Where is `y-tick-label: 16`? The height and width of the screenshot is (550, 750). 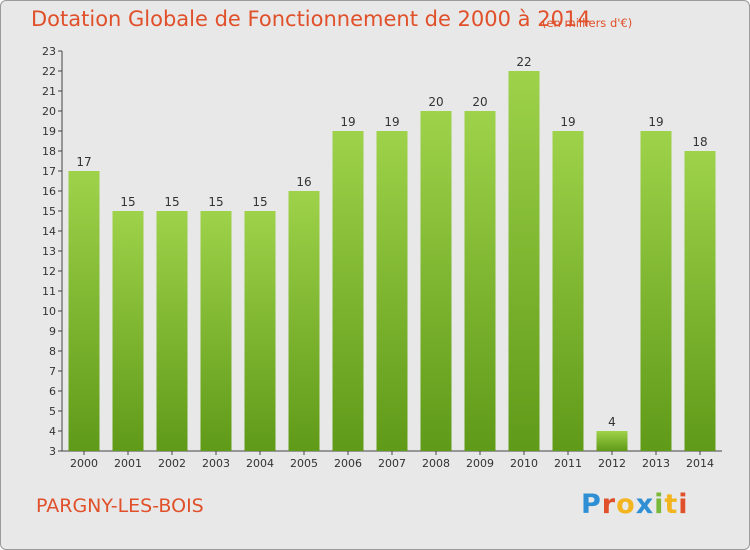 y-tick-label: 16 is located at coordinates (49, 191).